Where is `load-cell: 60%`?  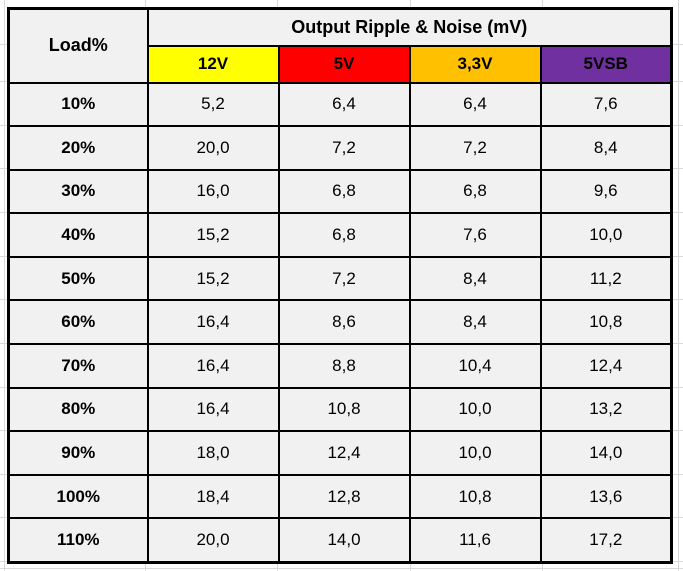
load-cell: 60% is located at coordinates (78, 322).